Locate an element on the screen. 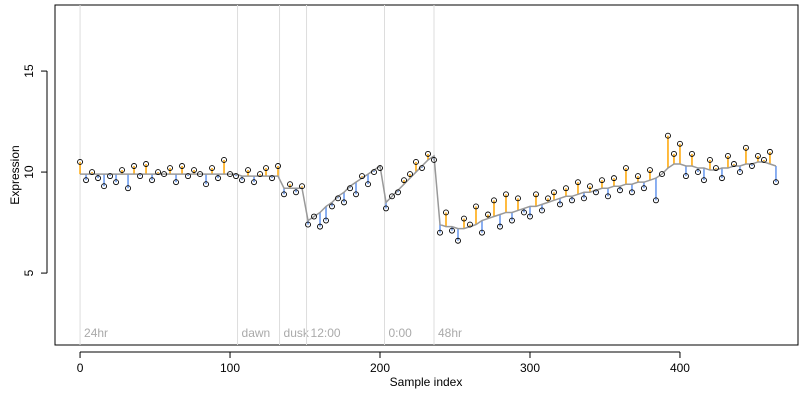  marker-label: 48hr is located at coordinates (450, 333).